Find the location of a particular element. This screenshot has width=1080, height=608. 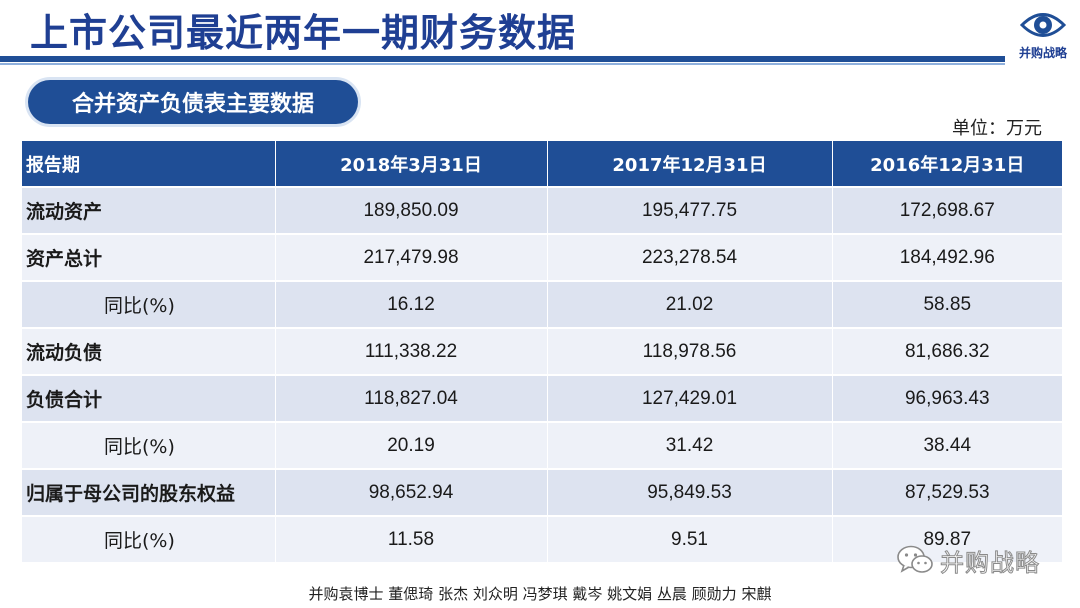

page-title: 上市公司最近两年一期财务数据 is located at coordinates (303, 33).